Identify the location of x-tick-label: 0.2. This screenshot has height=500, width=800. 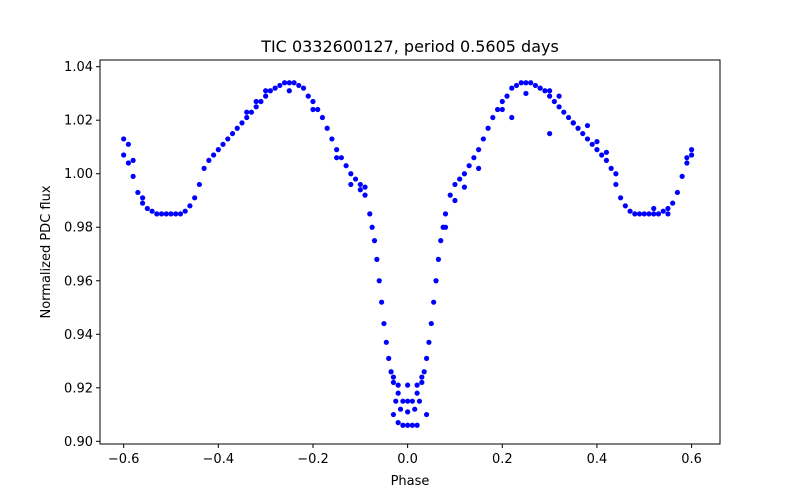
(502, 459).